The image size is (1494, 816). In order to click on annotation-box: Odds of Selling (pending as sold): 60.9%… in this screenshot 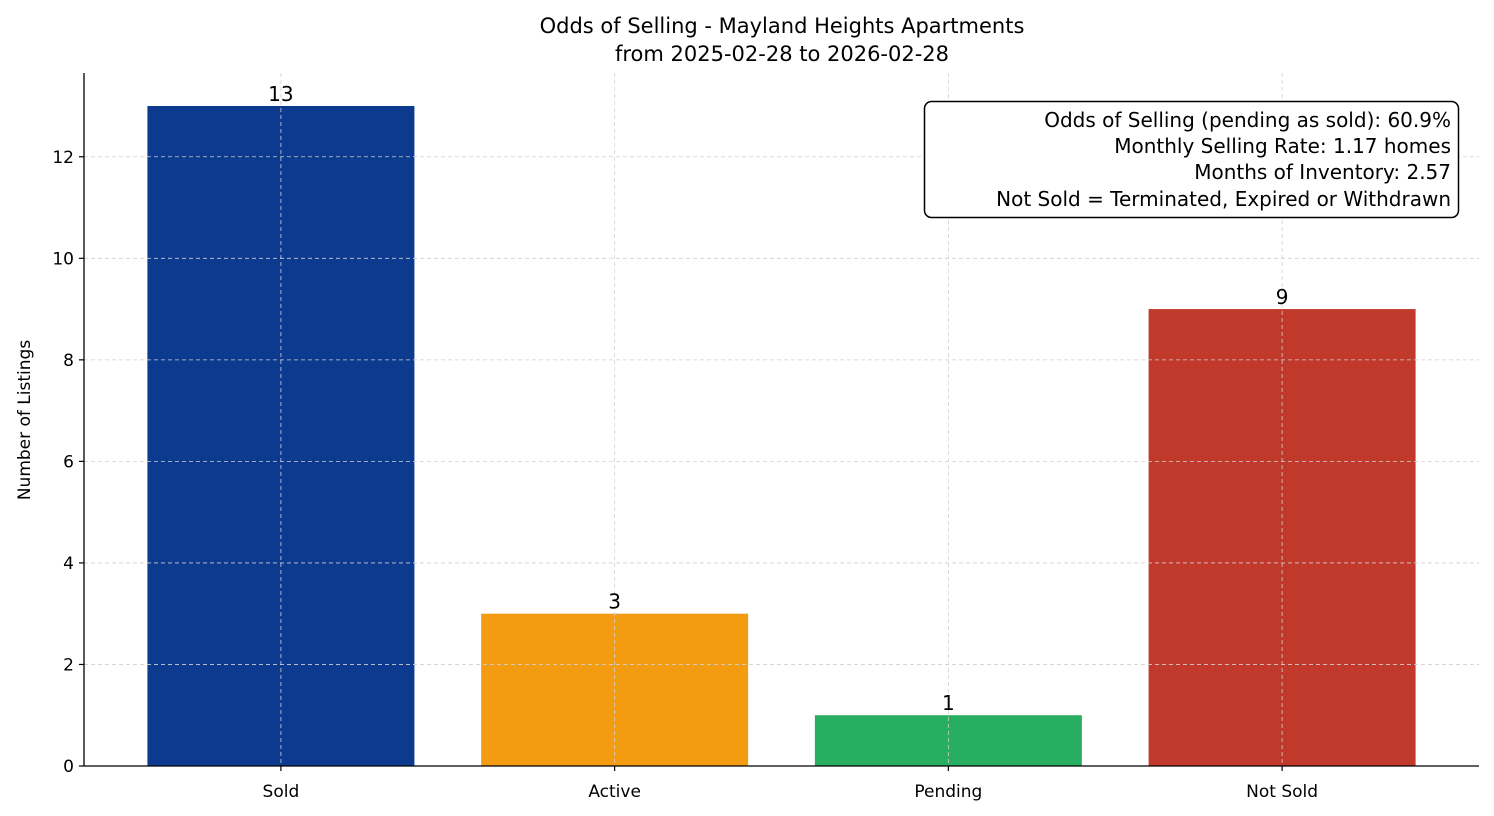, I will do `click(1191, 159)`.